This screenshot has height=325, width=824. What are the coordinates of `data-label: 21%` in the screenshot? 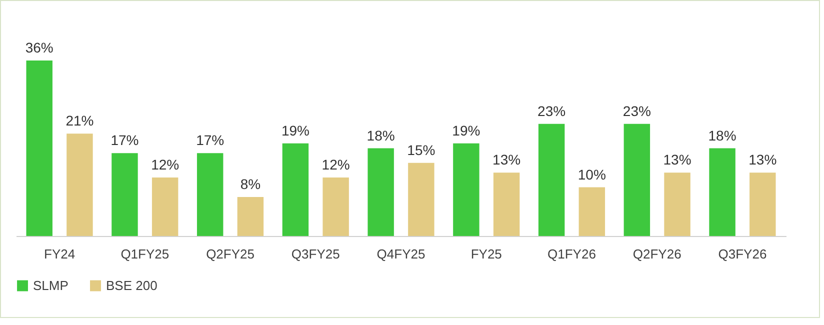 It's located at (80, 120).